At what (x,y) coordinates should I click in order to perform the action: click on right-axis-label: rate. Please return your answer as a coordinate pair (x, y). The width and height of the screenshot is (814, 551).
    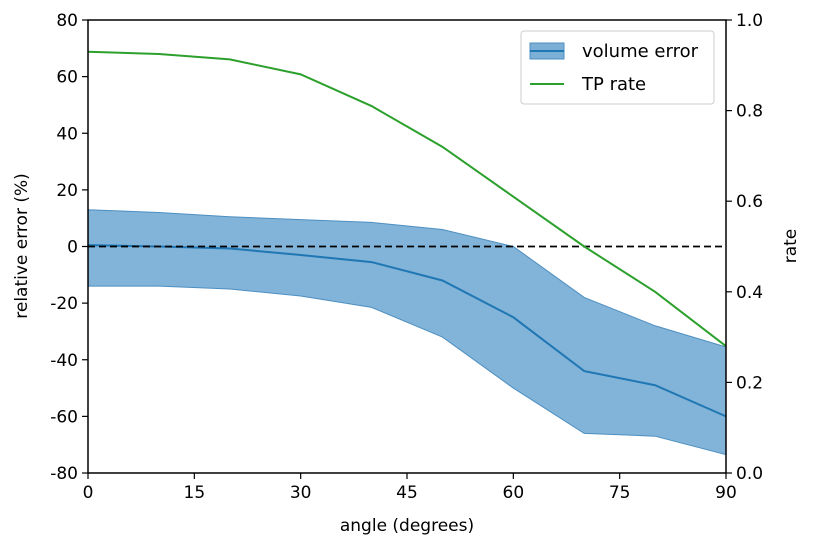
    Looking at the image, I should click on (791, 246).